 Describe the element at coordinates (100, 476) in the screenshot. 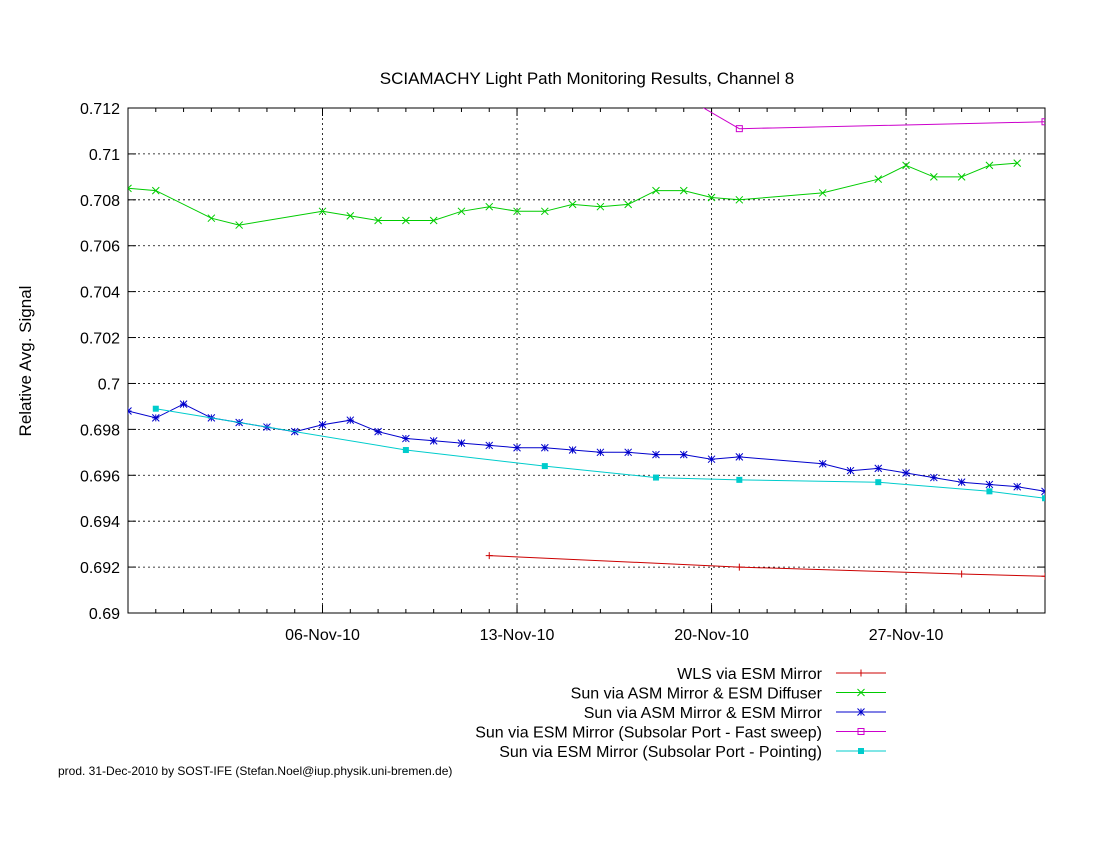

I see `y-tick-label: 0.696` at that location.